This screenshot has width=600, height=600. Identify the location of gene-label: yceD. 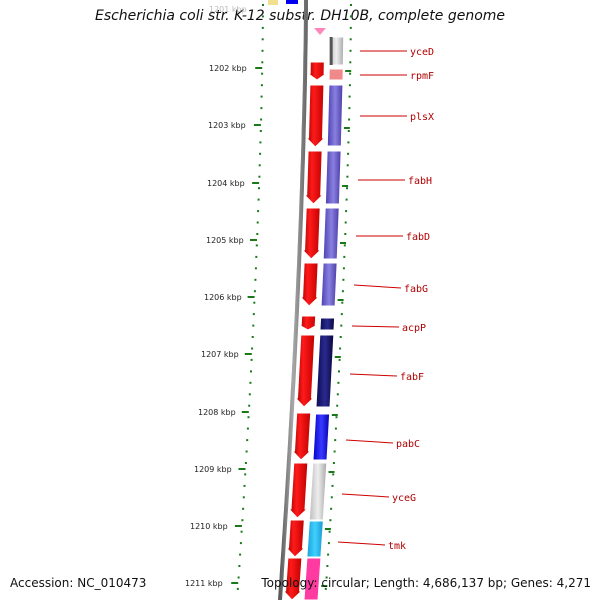
(422, 52).